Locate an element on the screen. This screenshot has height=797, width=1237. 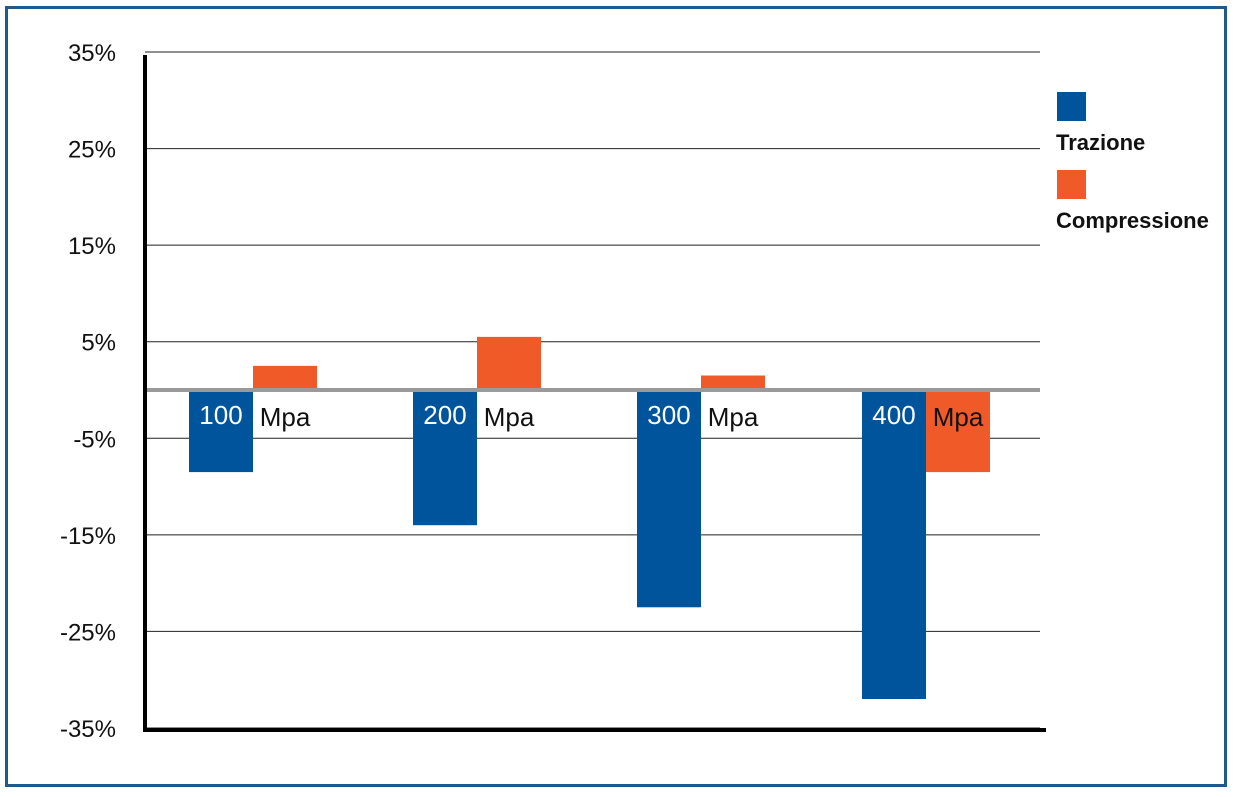
category-label: 400 is located at coordinates (893, 415).